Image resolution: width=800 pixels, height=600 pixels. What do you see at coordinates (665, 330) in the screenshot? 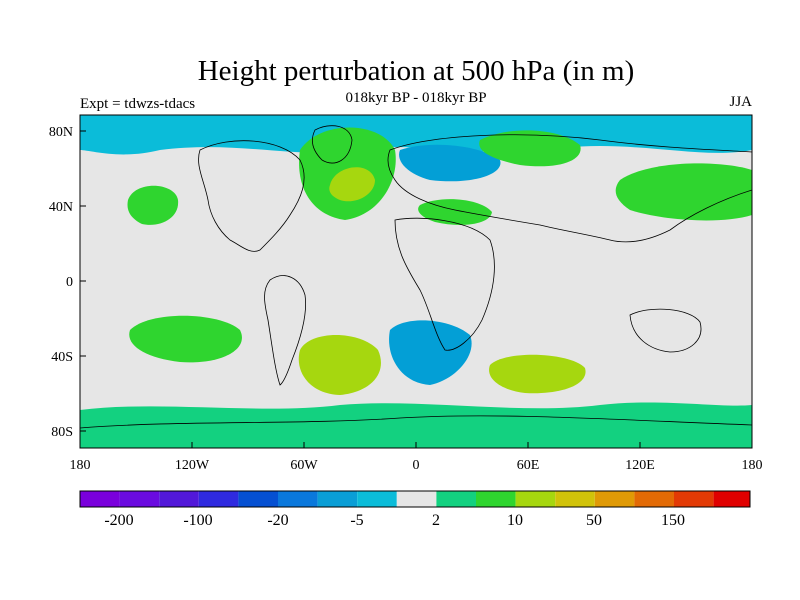
I see `coastline-australia` at bounding box center [665, 330].